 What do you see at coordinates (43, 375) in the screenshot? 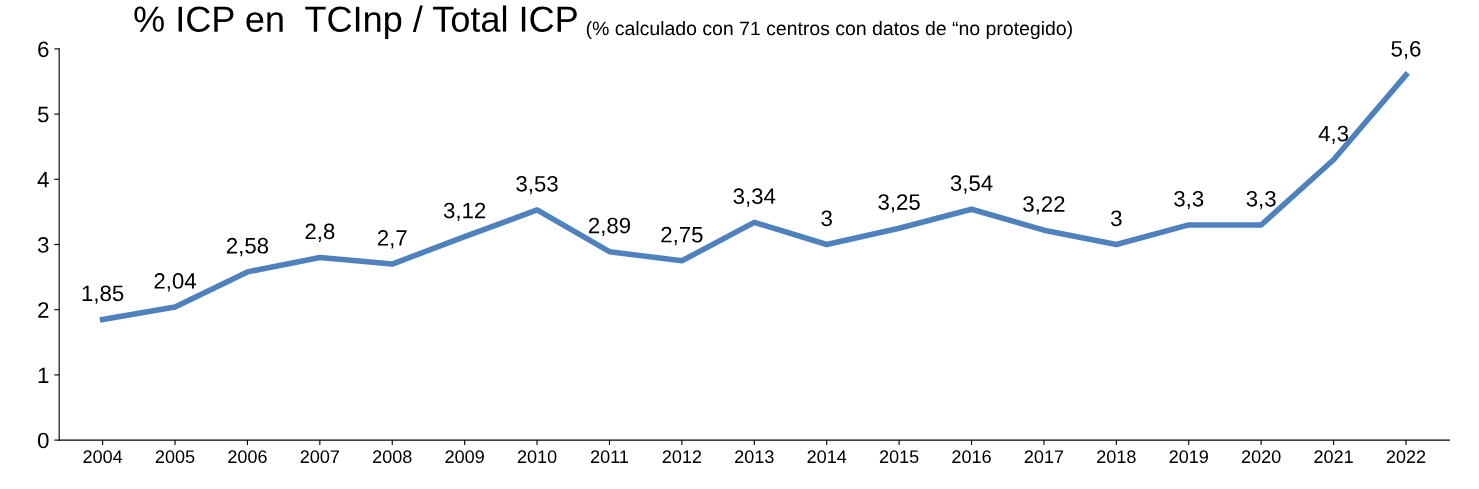
I see `y-tick-label: 1` at bounding box center [43, 375].